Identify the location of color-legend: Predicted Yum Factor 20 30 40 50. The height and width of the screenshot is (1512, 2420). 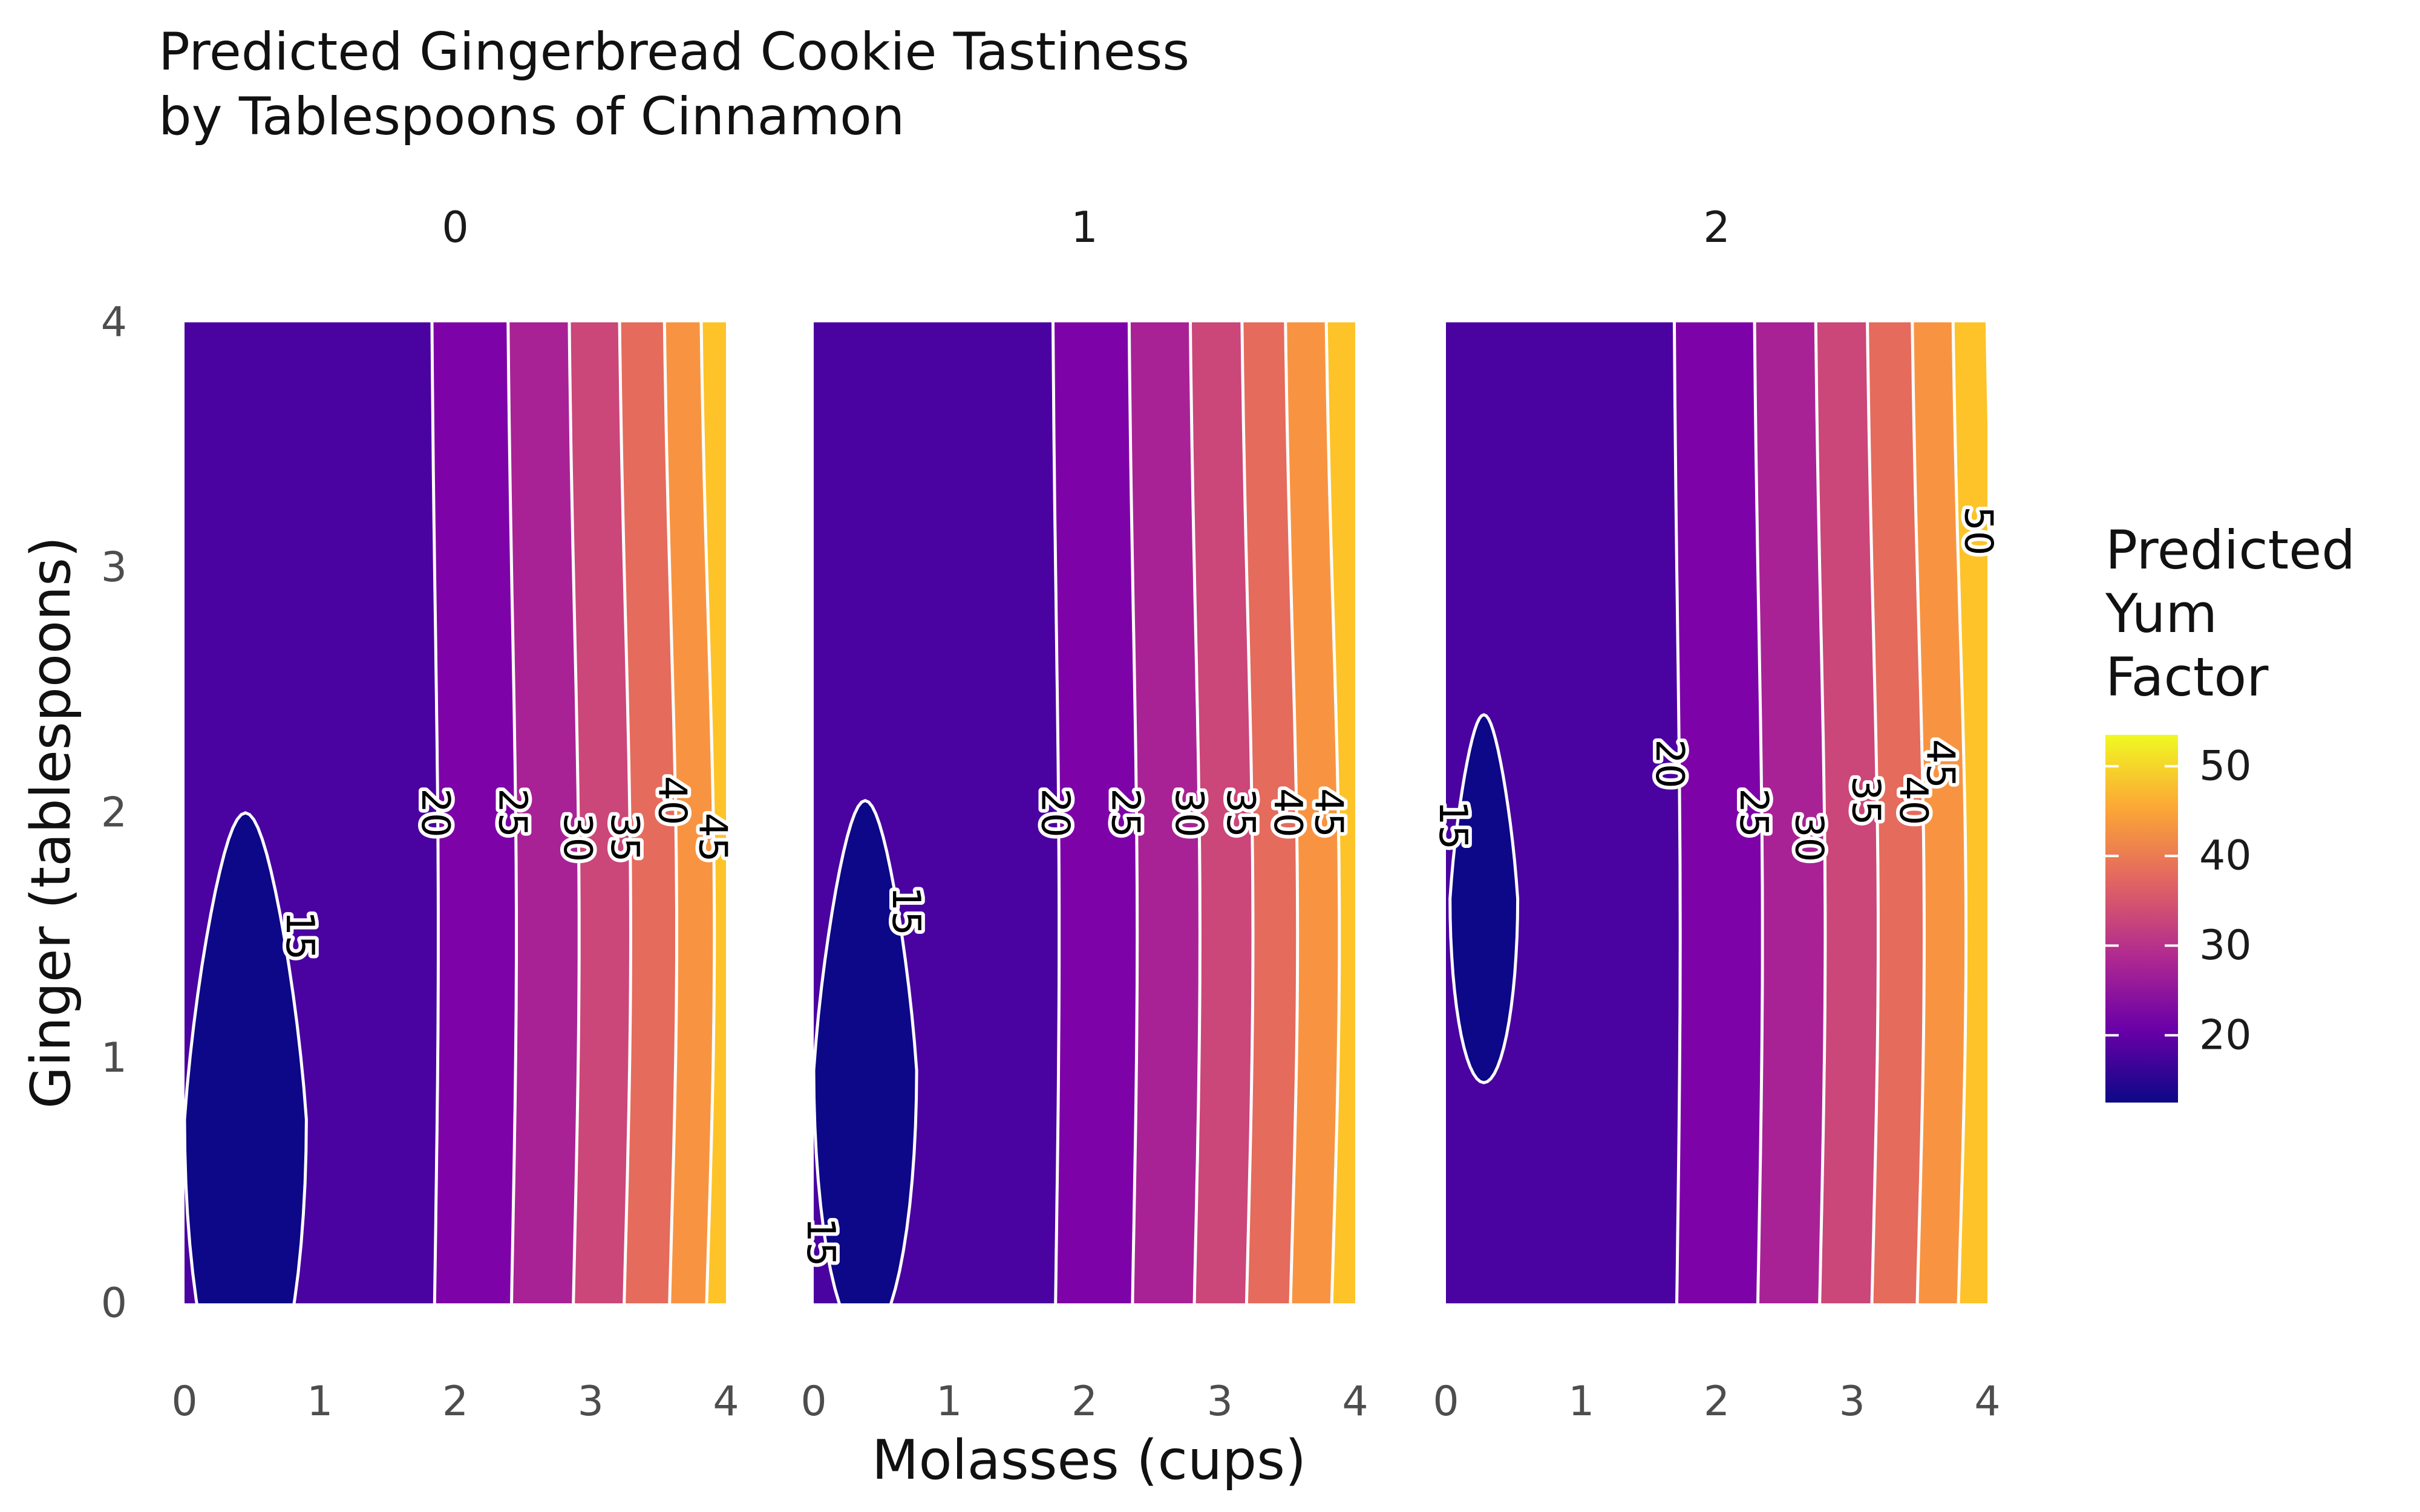
(2230, 811).